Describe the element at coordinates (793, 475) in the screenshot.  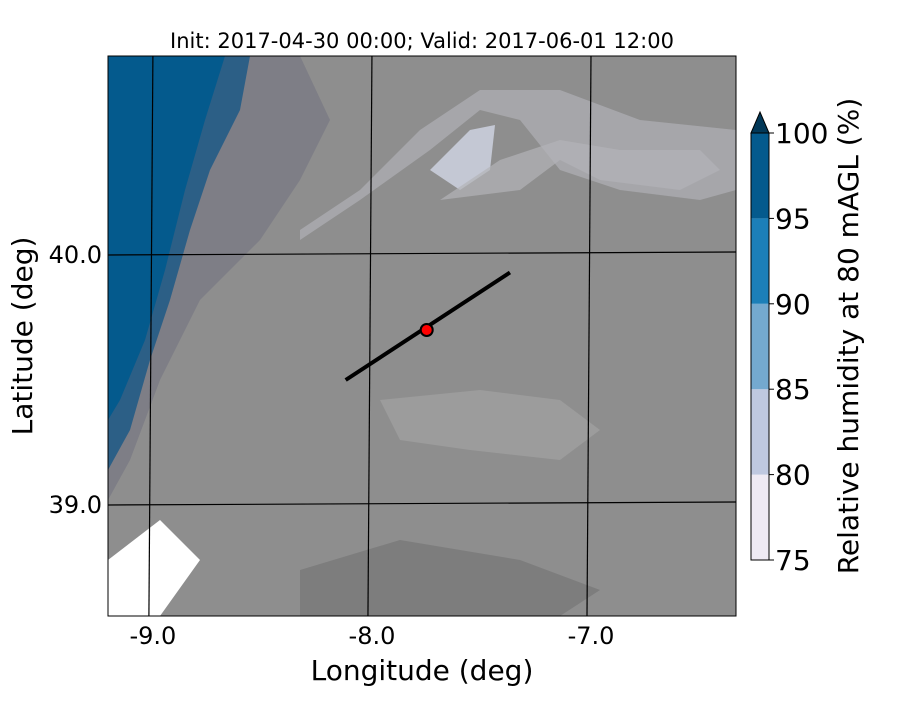
I see `colorbar-tick-label: 80` at that location.